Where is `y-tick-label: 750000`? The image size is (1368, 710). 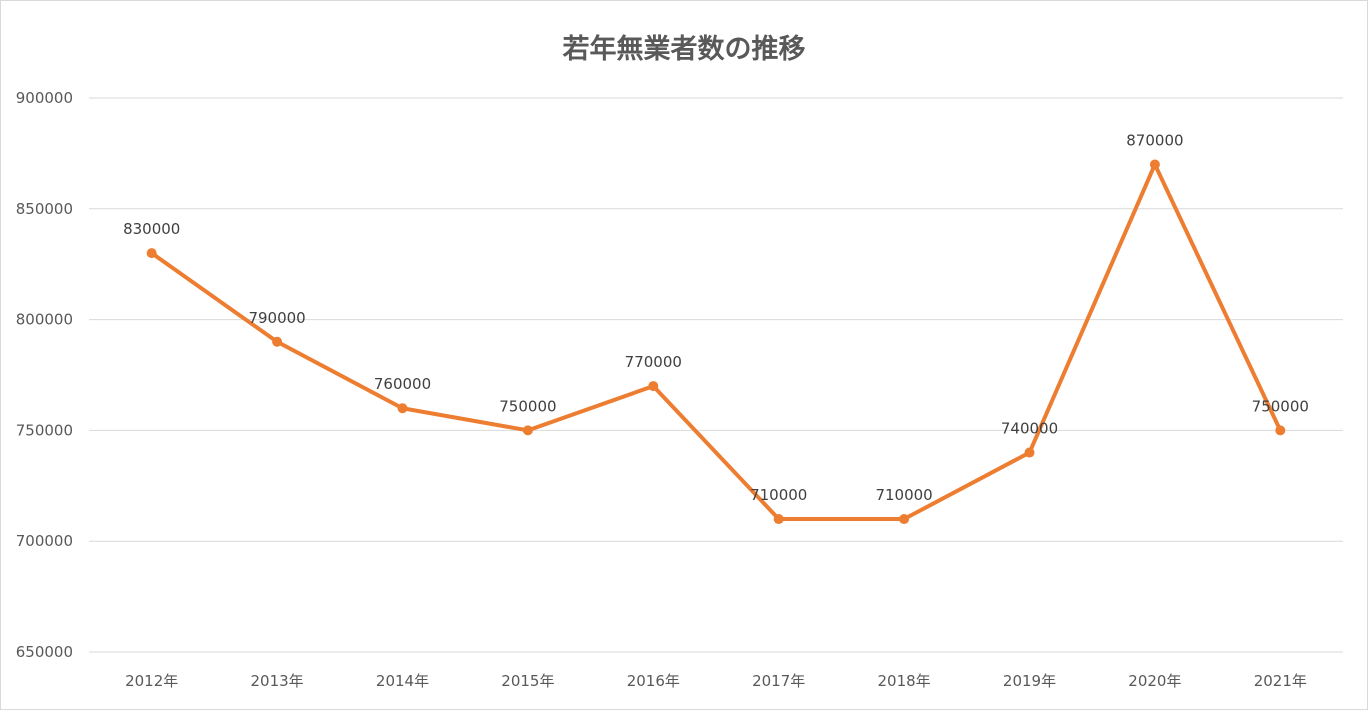
y-tick-label: 750000 is located at coordinates (44, 430).